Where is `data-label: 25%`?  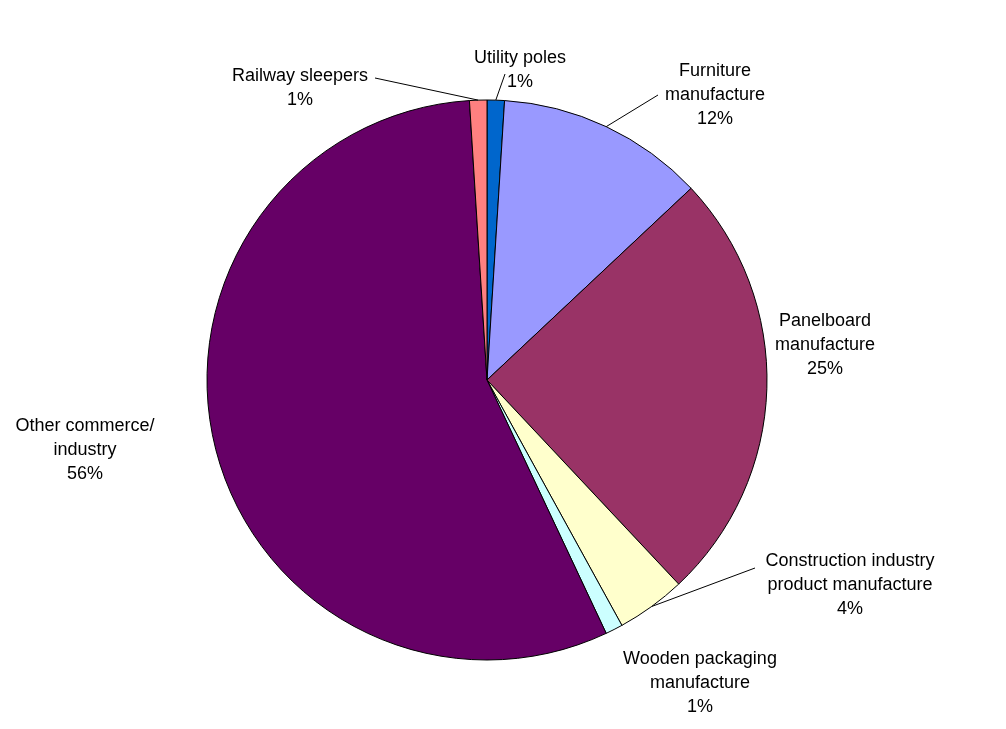 data-label: 25% is located at coordinates (825, 368).